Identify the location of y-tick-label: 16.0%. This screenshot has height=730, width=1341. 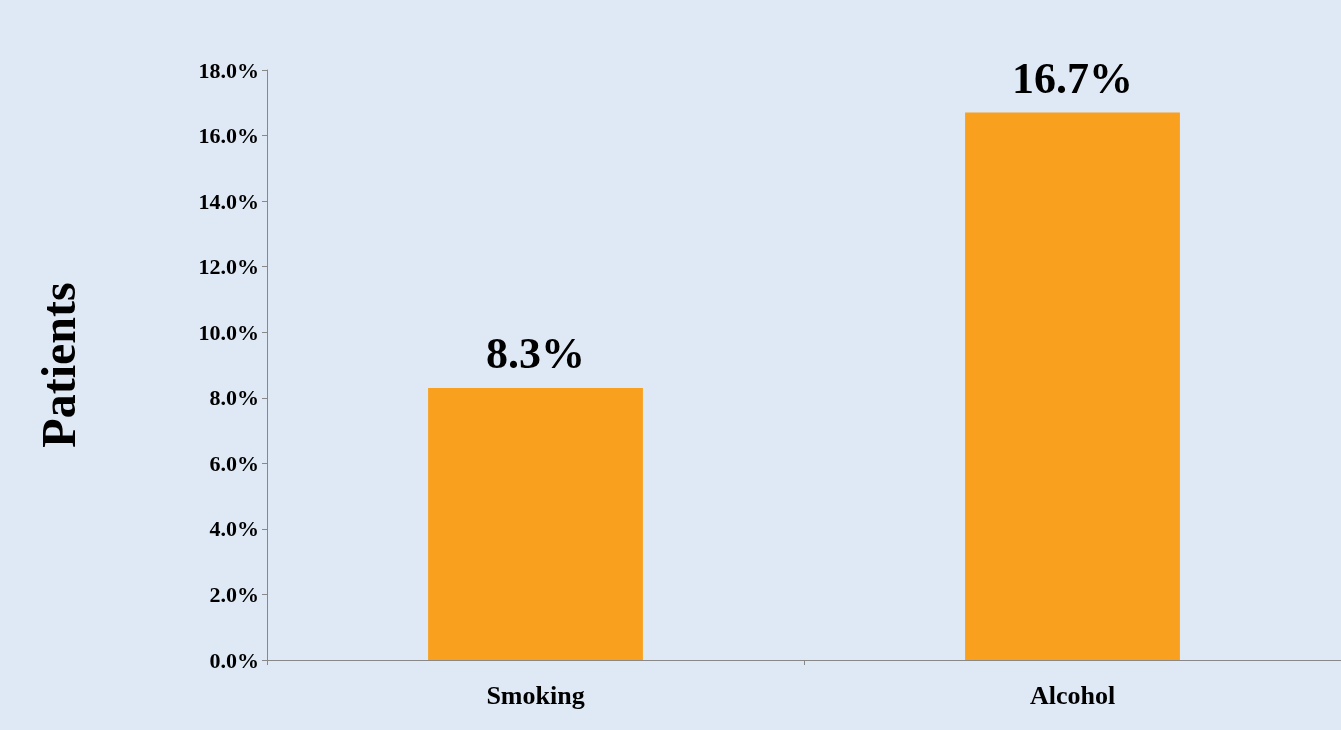
(228, 136).